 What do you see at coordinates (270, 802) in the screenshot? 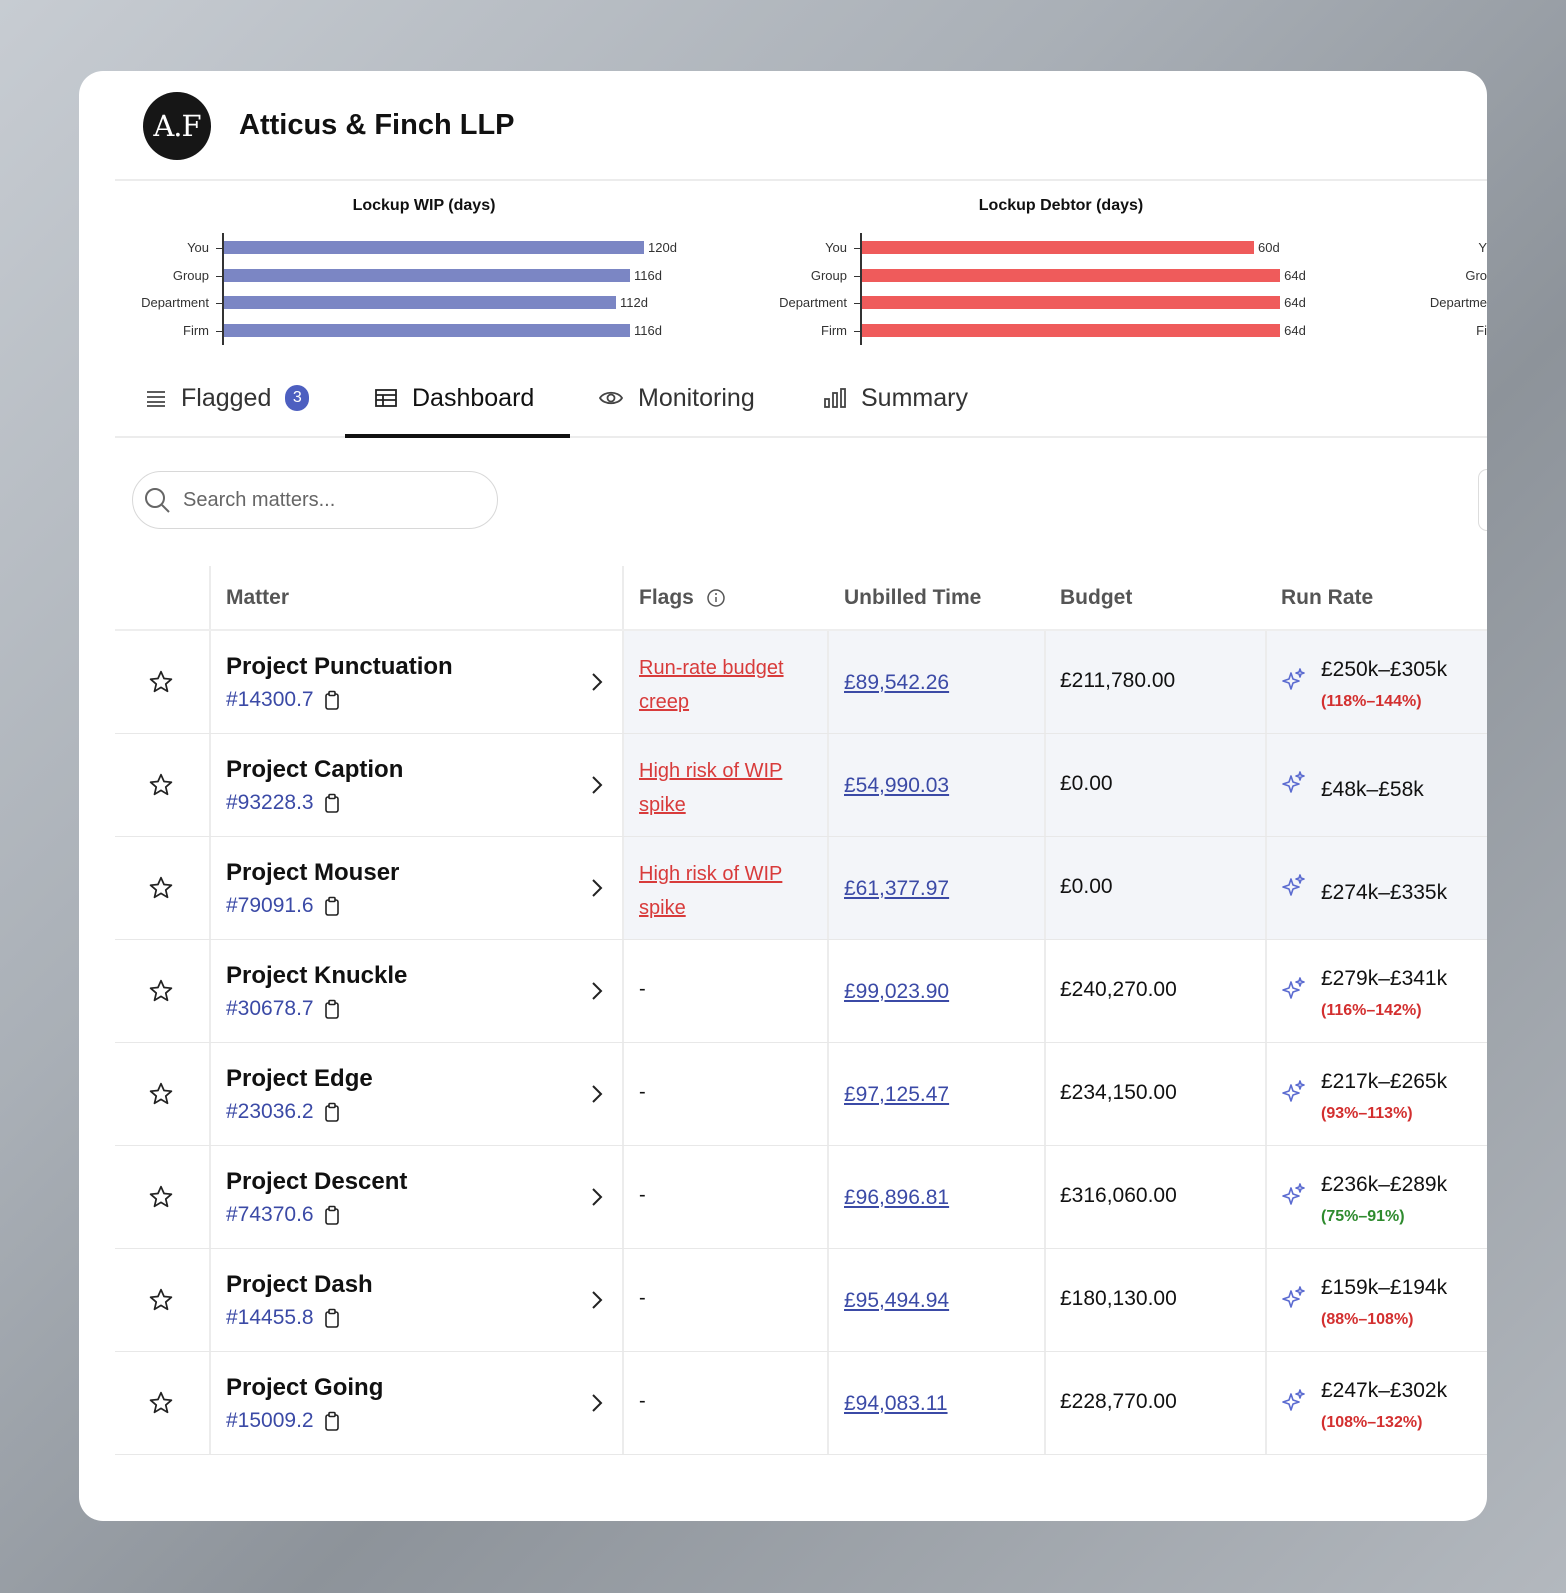
I see `matter-number: #93228.3` at bounding box center [270, 802].